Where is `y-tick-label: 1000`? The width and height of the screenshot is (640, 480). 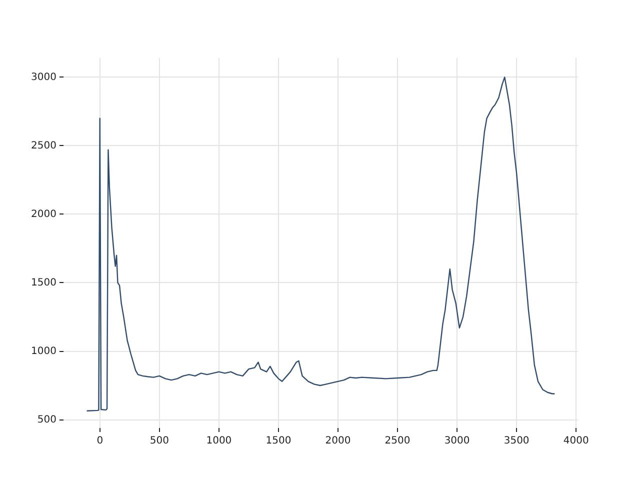
y-tick-label: 1000 is located at coordinates (43, 351).